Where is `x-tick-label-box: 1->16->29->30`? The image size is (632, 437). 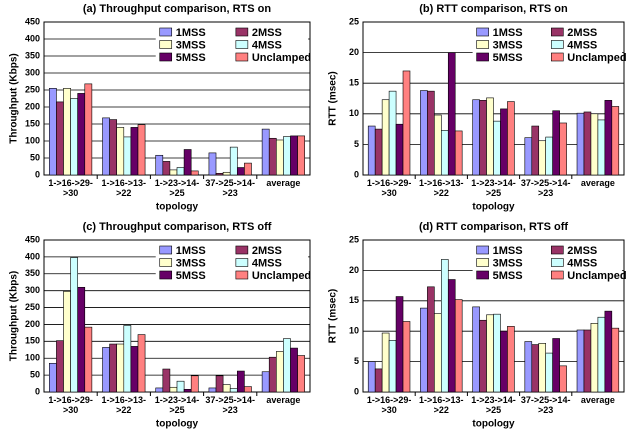
x-tick-label-box: 1->16->29->30 is located at coordinates (389, 405).